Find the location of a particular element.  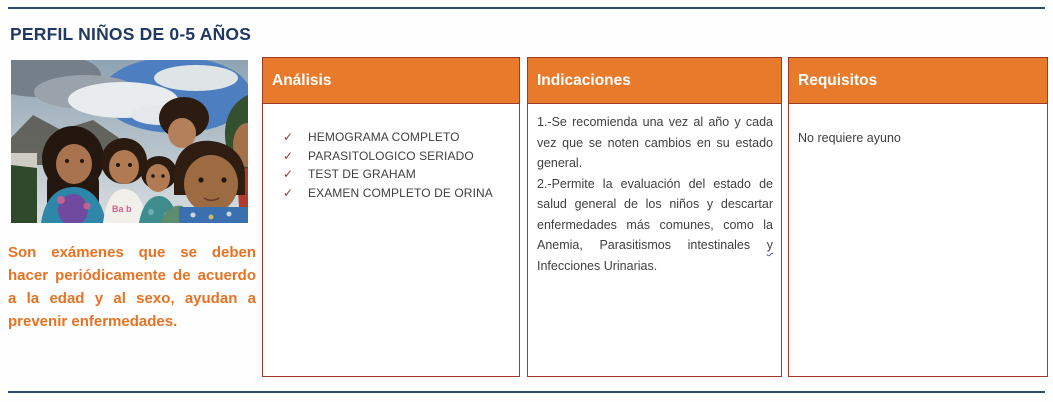

shirt-letters: Ba b is located at coordinates (122, 209).